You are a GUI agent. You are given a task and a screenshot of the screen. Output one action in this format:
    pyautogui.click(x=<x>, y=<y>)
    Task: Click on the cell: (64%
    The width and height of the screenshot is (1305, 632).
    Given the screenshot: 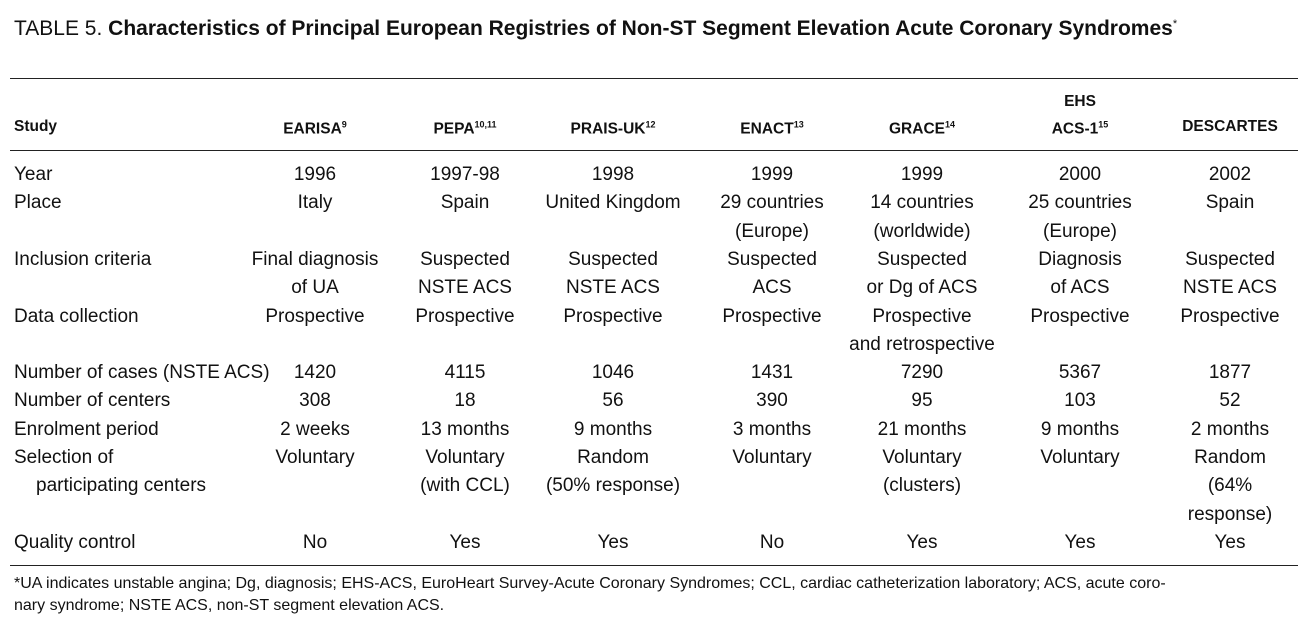 What is the action you would take?
    pyautogui.click(x=1230, y=486)
    